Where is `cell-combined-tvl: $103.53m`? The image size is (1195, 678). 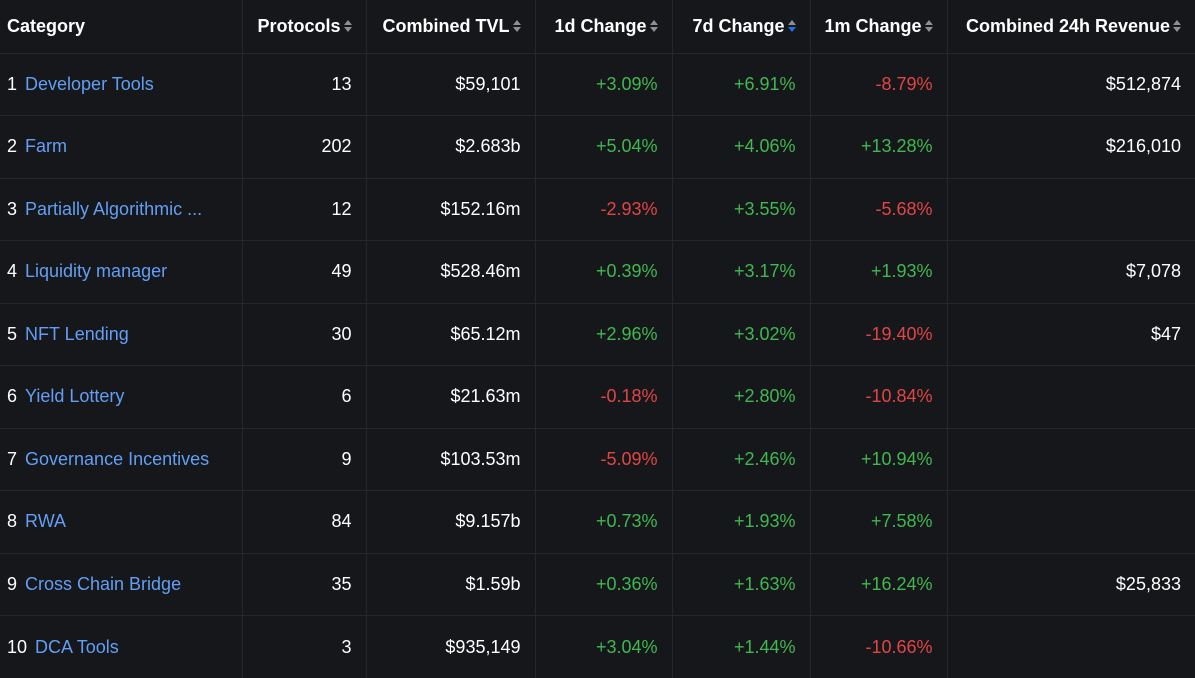 cell-combined-tvl: $103.53m is located at coordinates (450, 459).